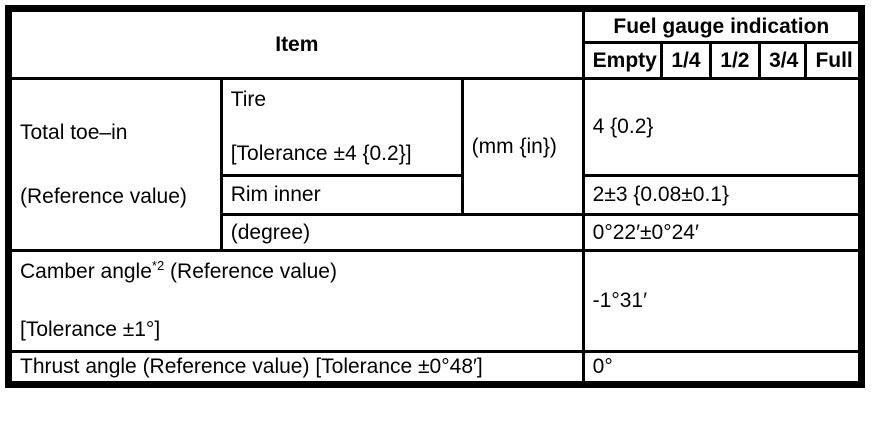  What do you see at coordinates (722, 127) in the screenshot?
I see `tire-value-cell: 4 {0.2}` at bounding box center [722, 127].